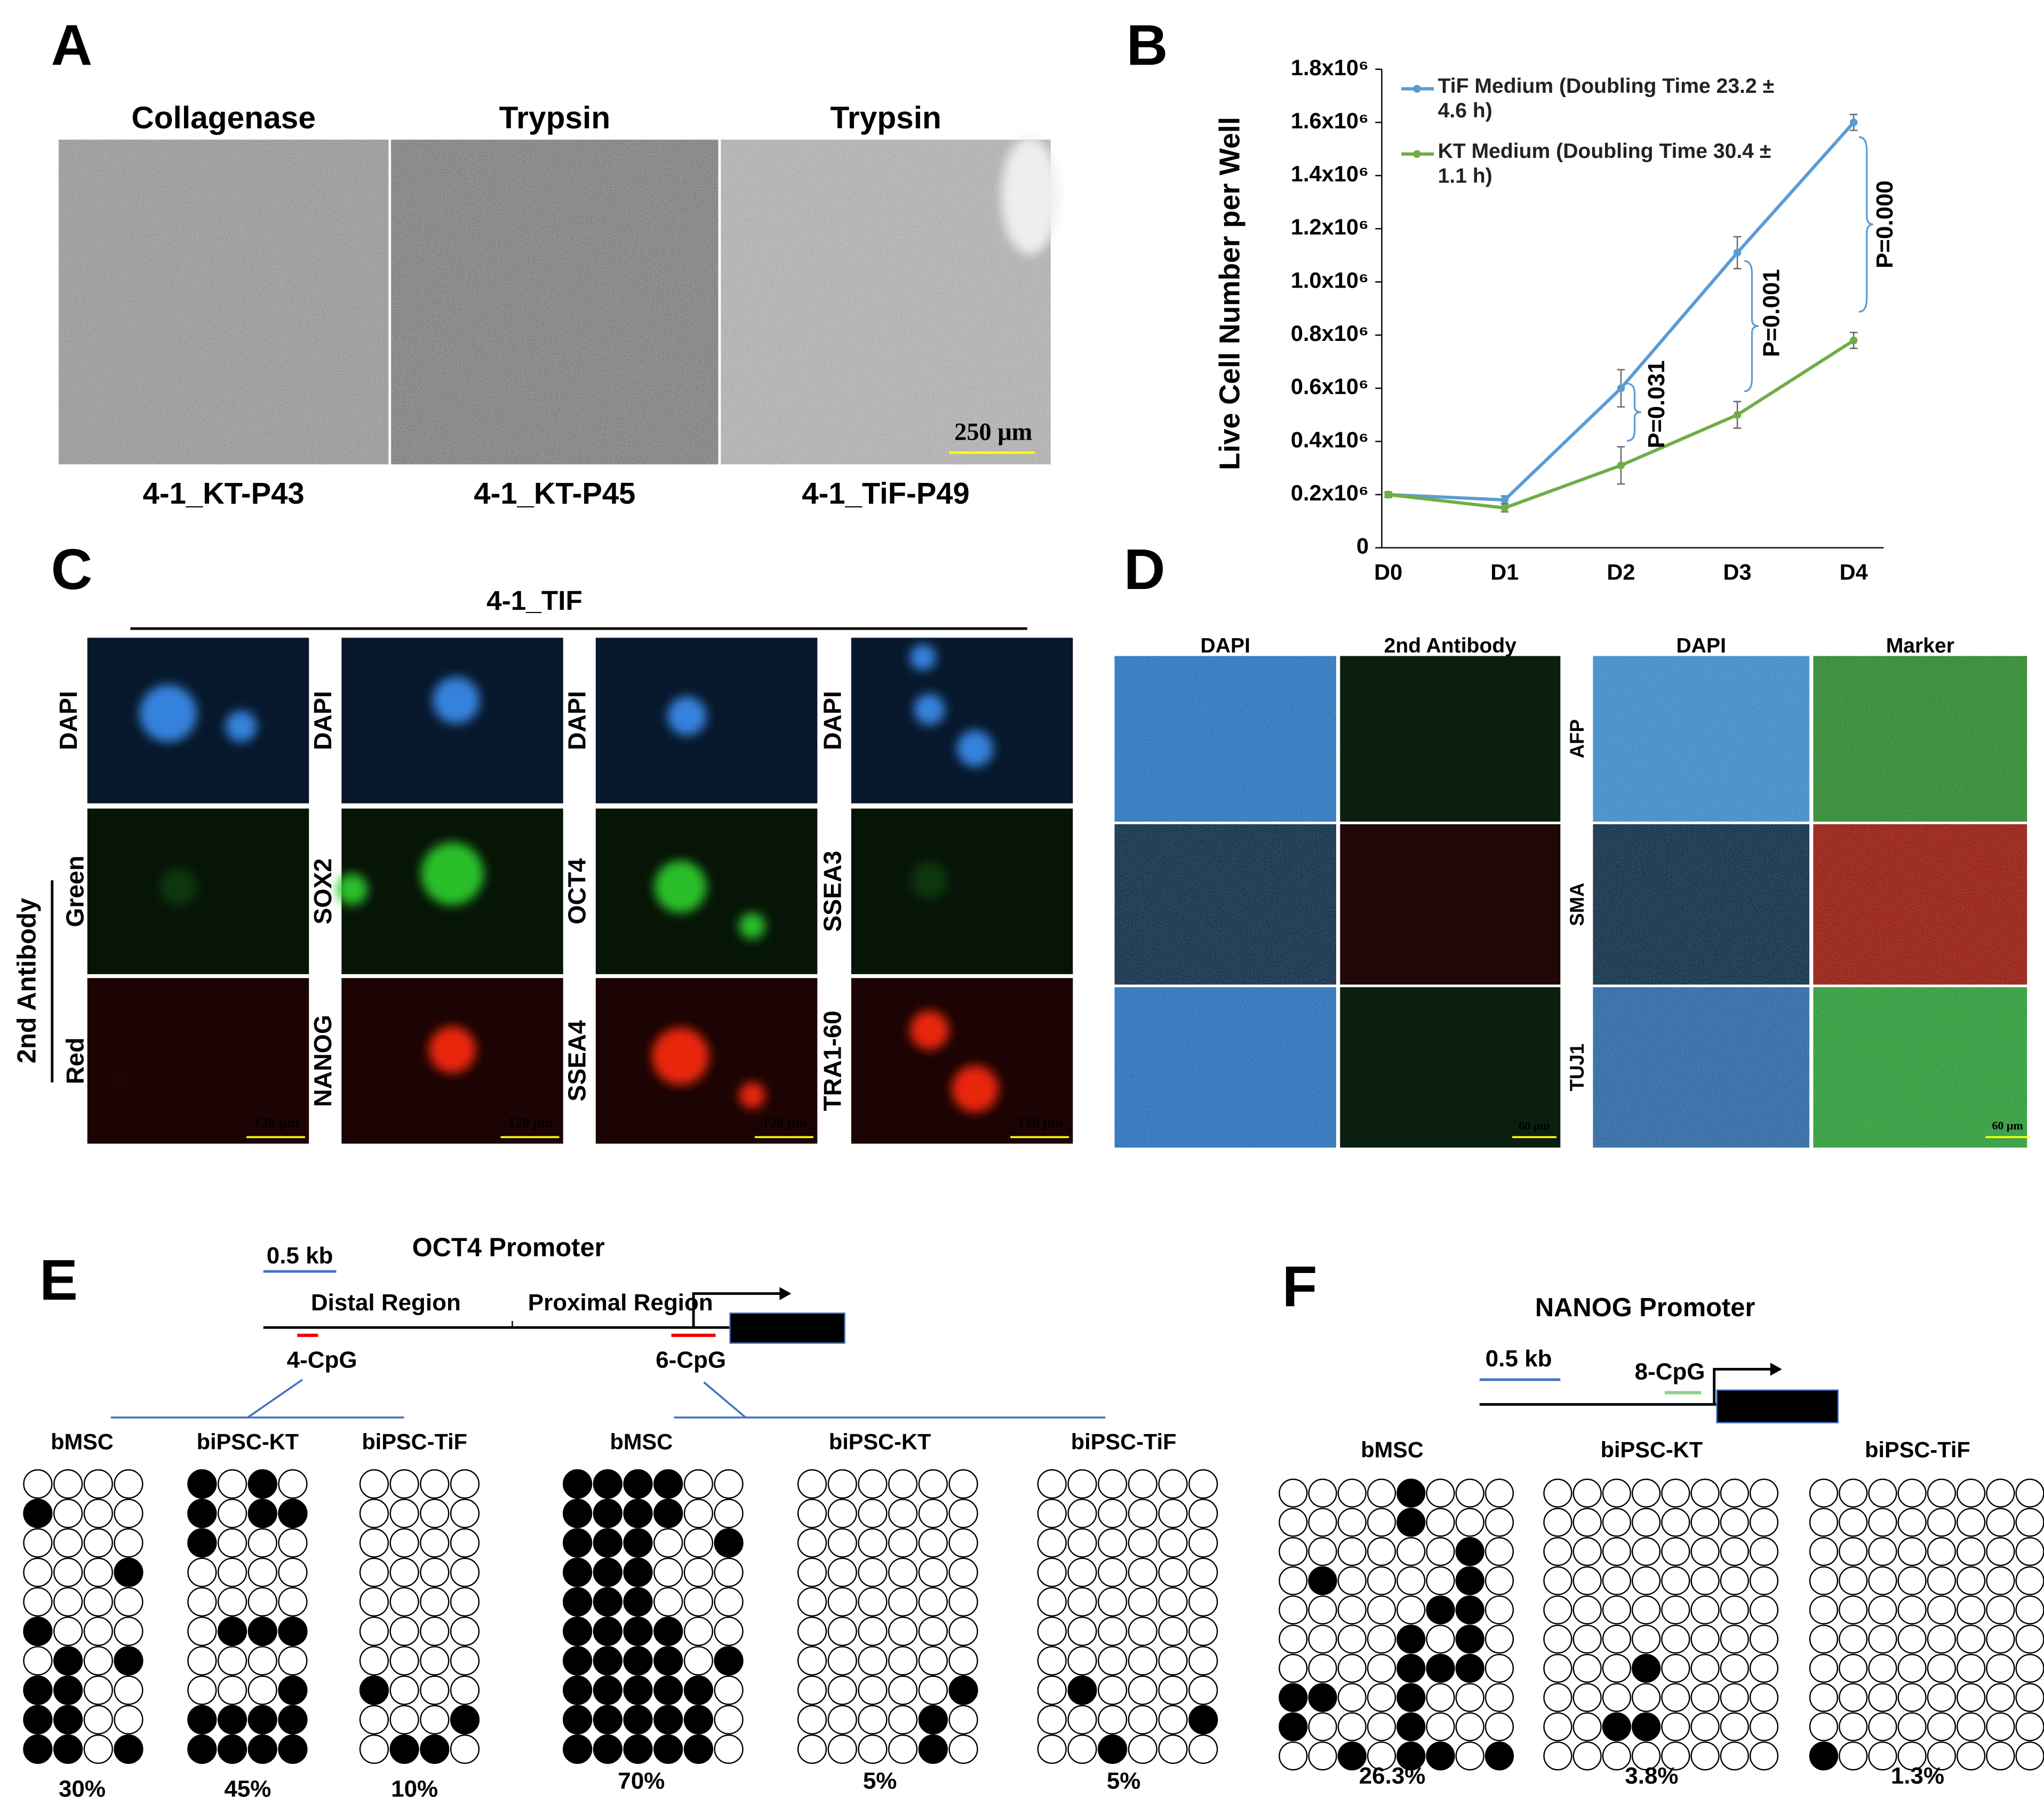 This screenshot has width=2044, height=1814. I want to click on panel-letter: C, so click(72, 569).